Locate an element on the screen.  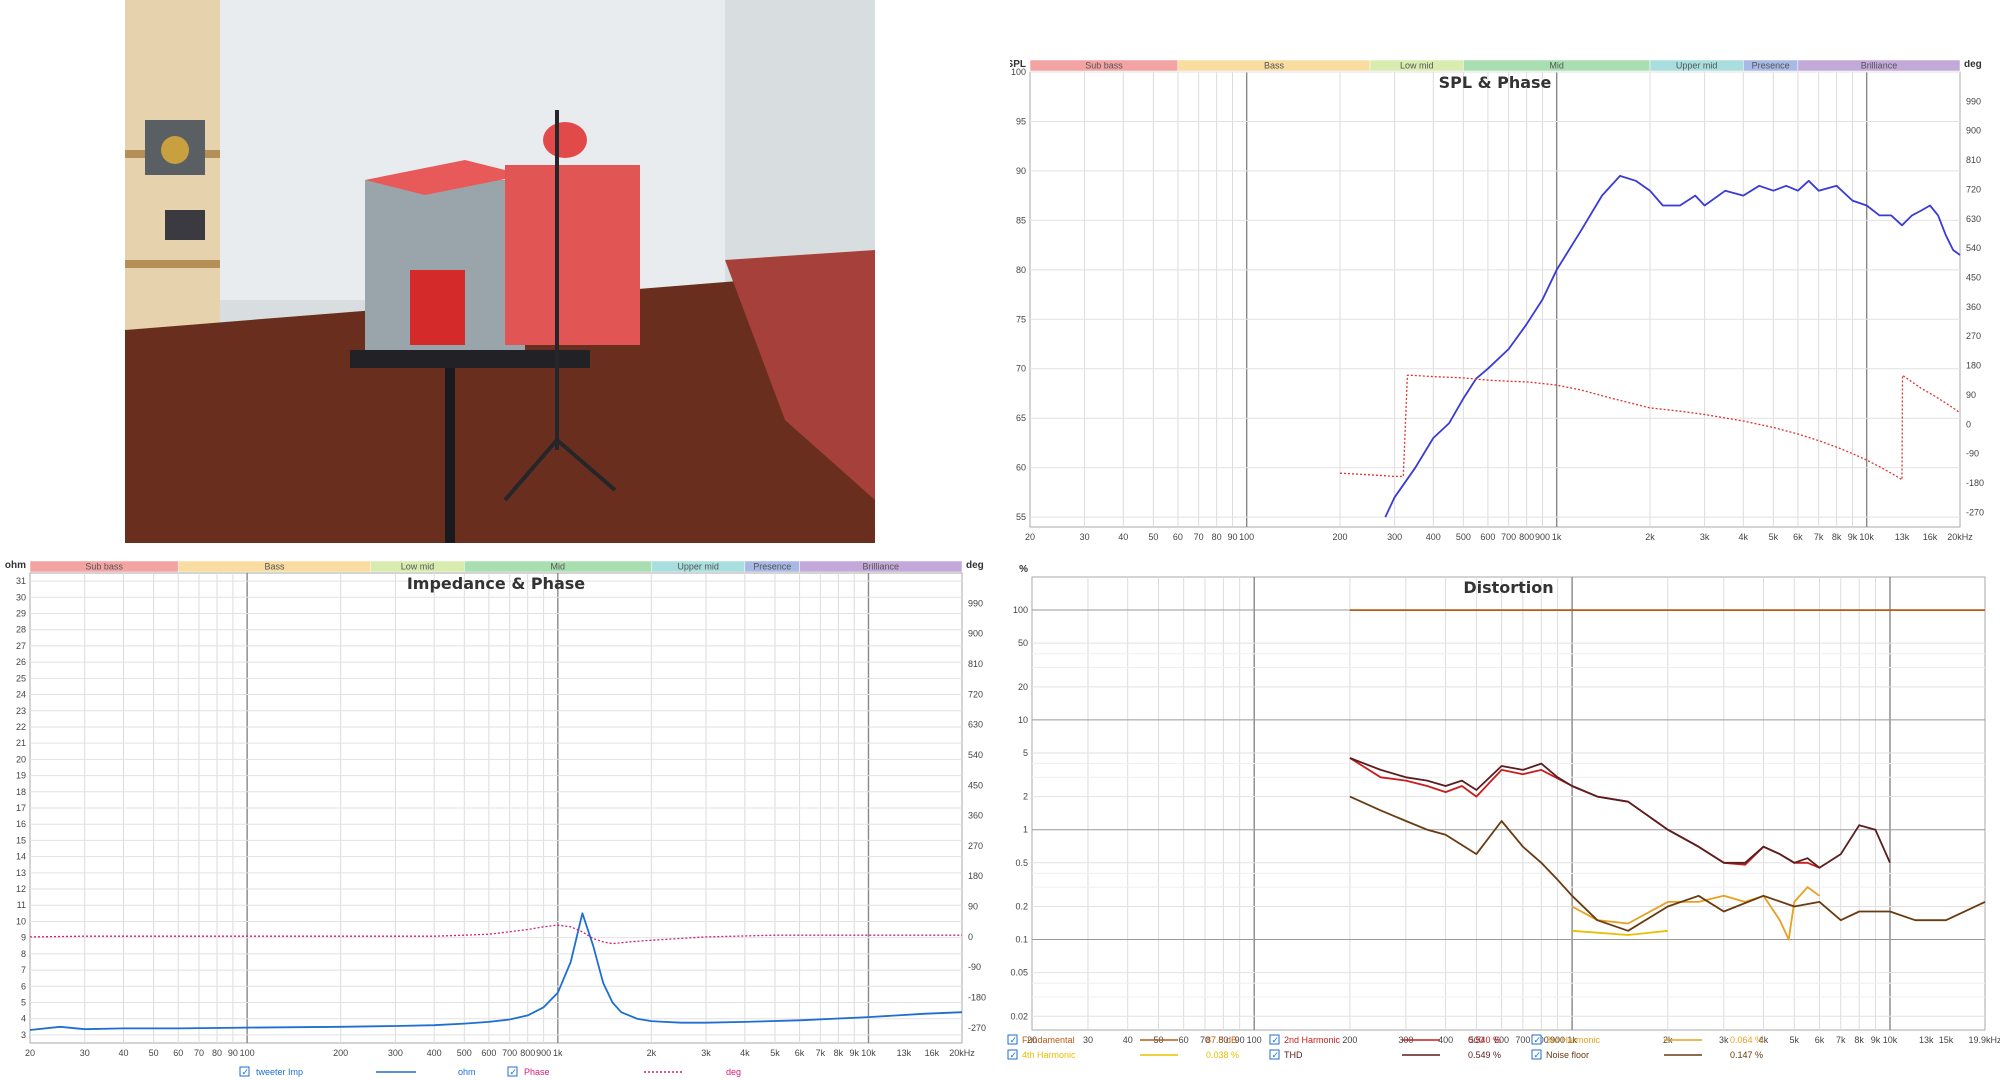
x-tick-label: 50 is located at coordinates (154, 1053).